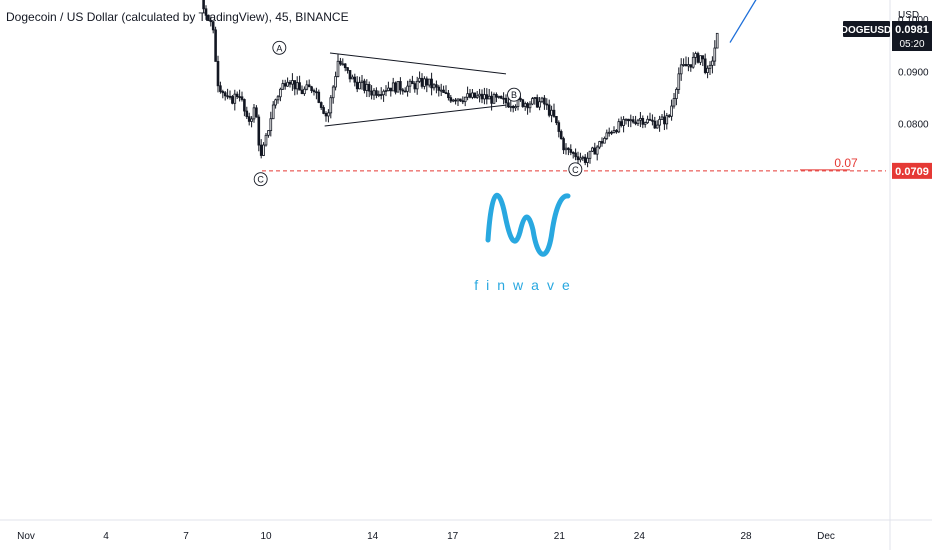 This screenshot has width=932, height=550. Describe the element at coordinates (640, 536) in the screenshot. I see `x-tick-label: 24` at that location.